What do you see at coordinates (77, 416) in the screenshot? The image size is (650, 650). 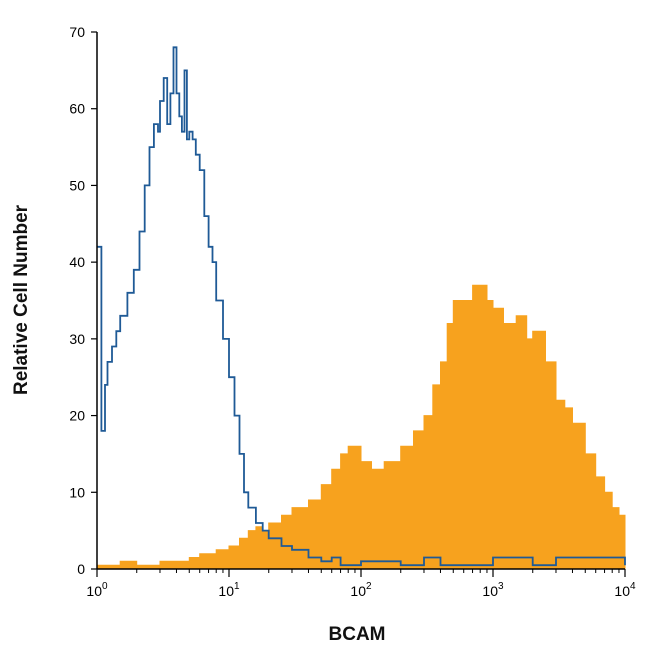 I see `y-tick-label-20: 20` at bounding box center [77, 416].